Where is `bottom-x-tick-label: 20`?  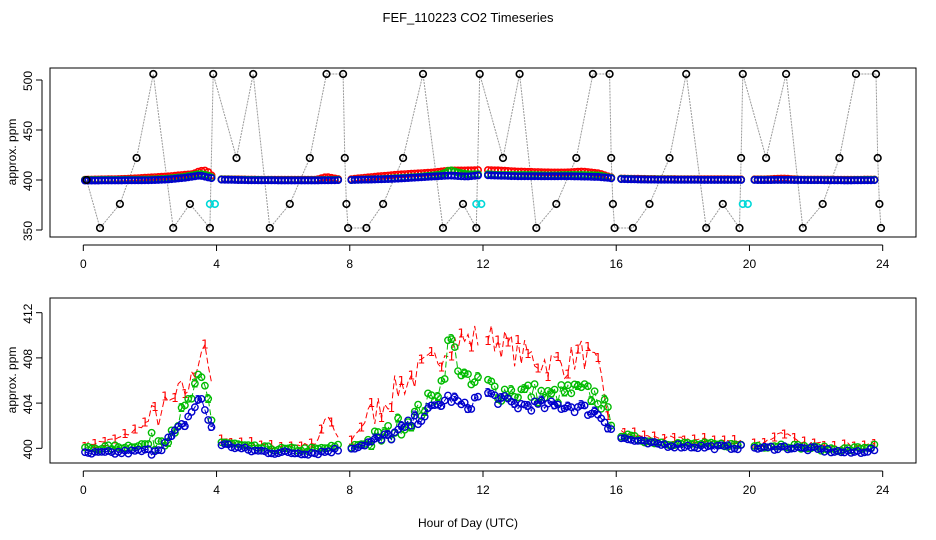 bottom-x-tick-label: 20 is located at coordinates (750, 490).